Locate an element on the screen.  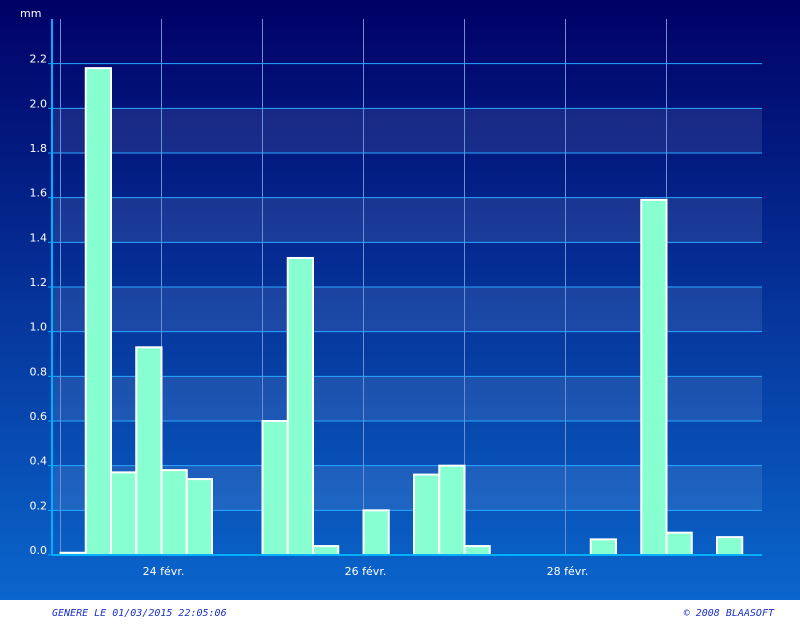
y-axis-unit: mm is located at coordinates (30, 13).